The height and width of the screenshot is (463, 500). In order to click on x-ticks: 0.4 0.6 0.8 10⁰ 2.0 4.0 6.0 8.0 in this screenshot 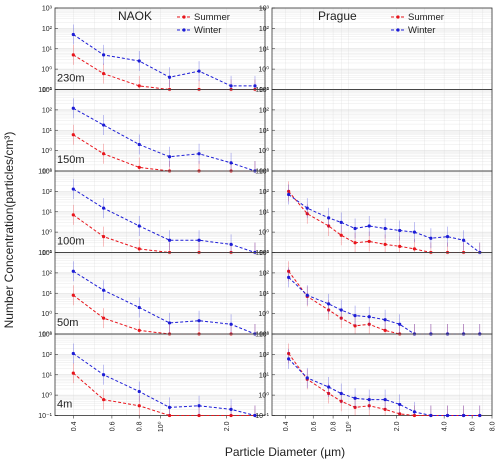, I will do `click(390, 423)`.